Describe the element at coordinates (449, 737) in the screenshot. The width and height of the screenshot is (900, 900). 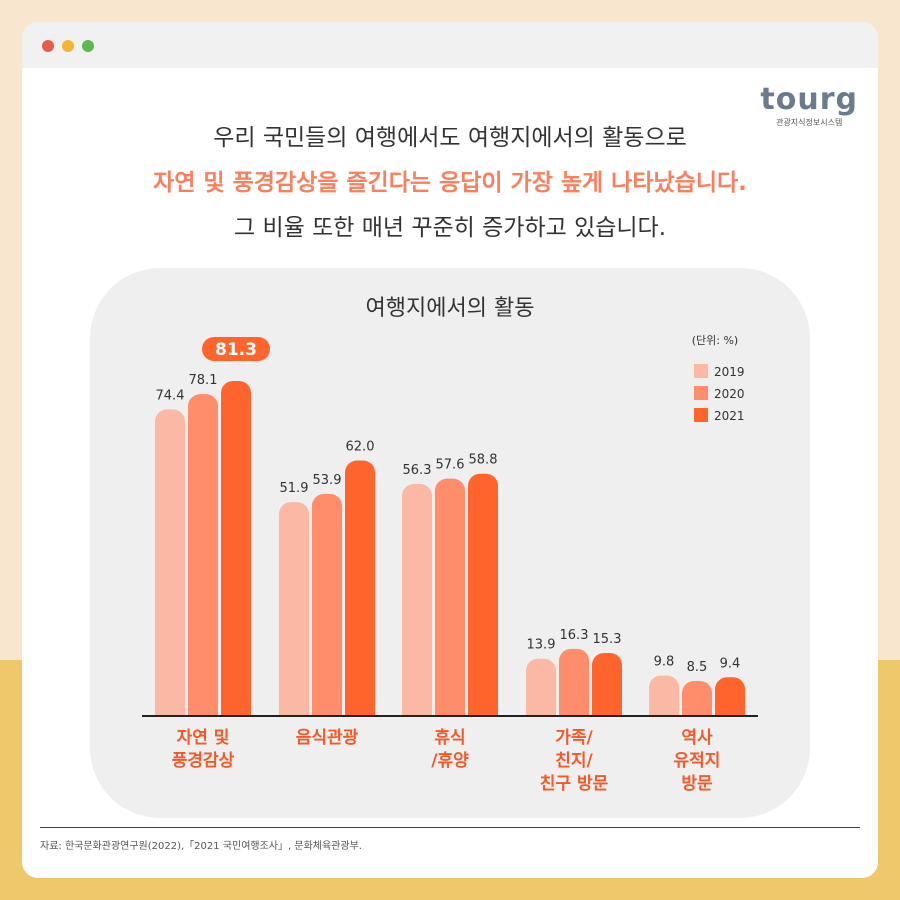
I see `category-label: 휴식` at that location.